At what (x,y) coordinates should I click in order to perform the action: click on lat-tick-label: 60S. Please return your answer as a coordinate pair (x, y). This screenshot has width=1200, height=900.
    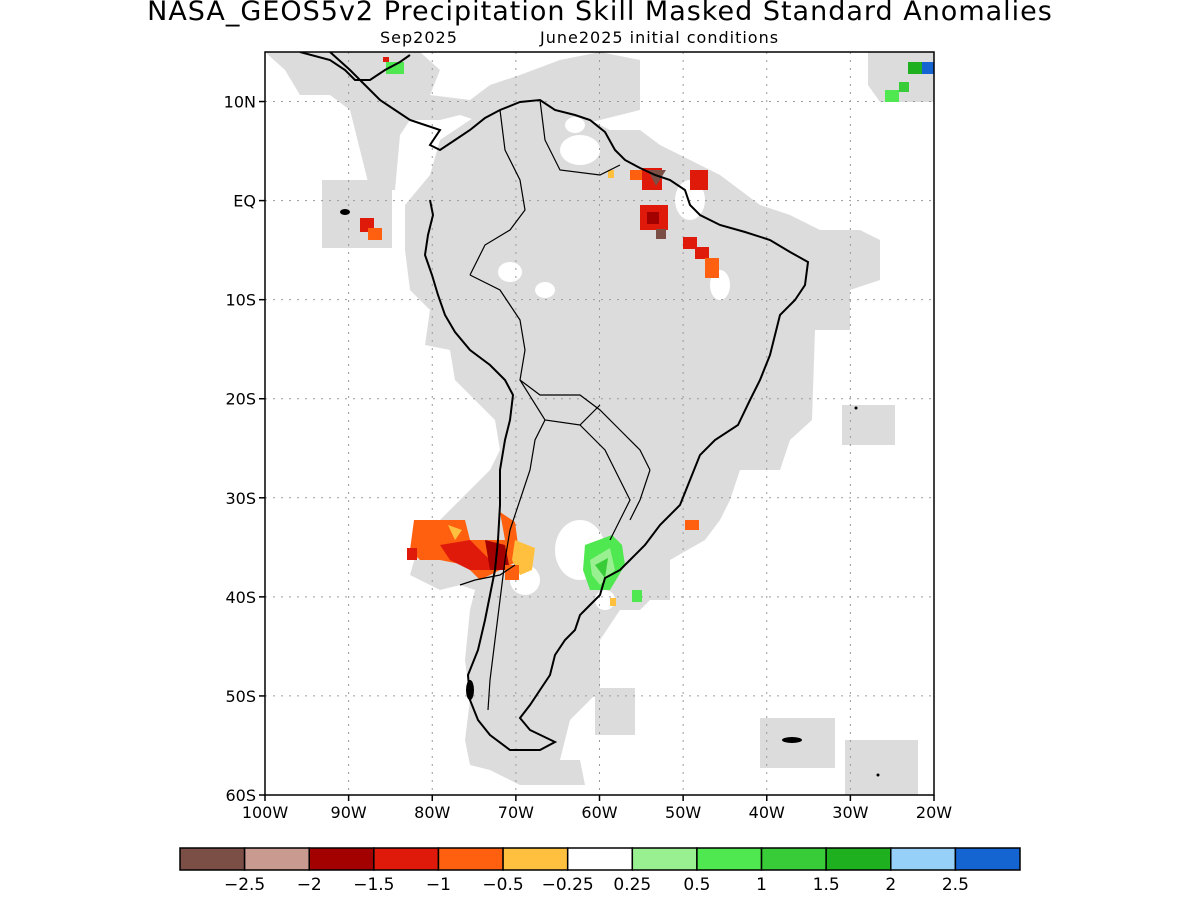
    Looking at the image, I should click on (240, 795).